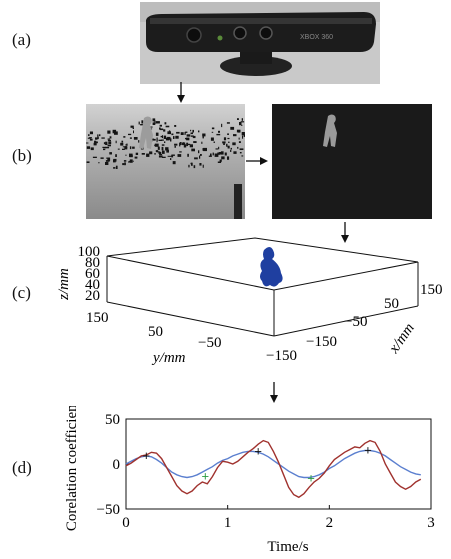  I want to click on arrow-b-to-c, so click(345, 232).